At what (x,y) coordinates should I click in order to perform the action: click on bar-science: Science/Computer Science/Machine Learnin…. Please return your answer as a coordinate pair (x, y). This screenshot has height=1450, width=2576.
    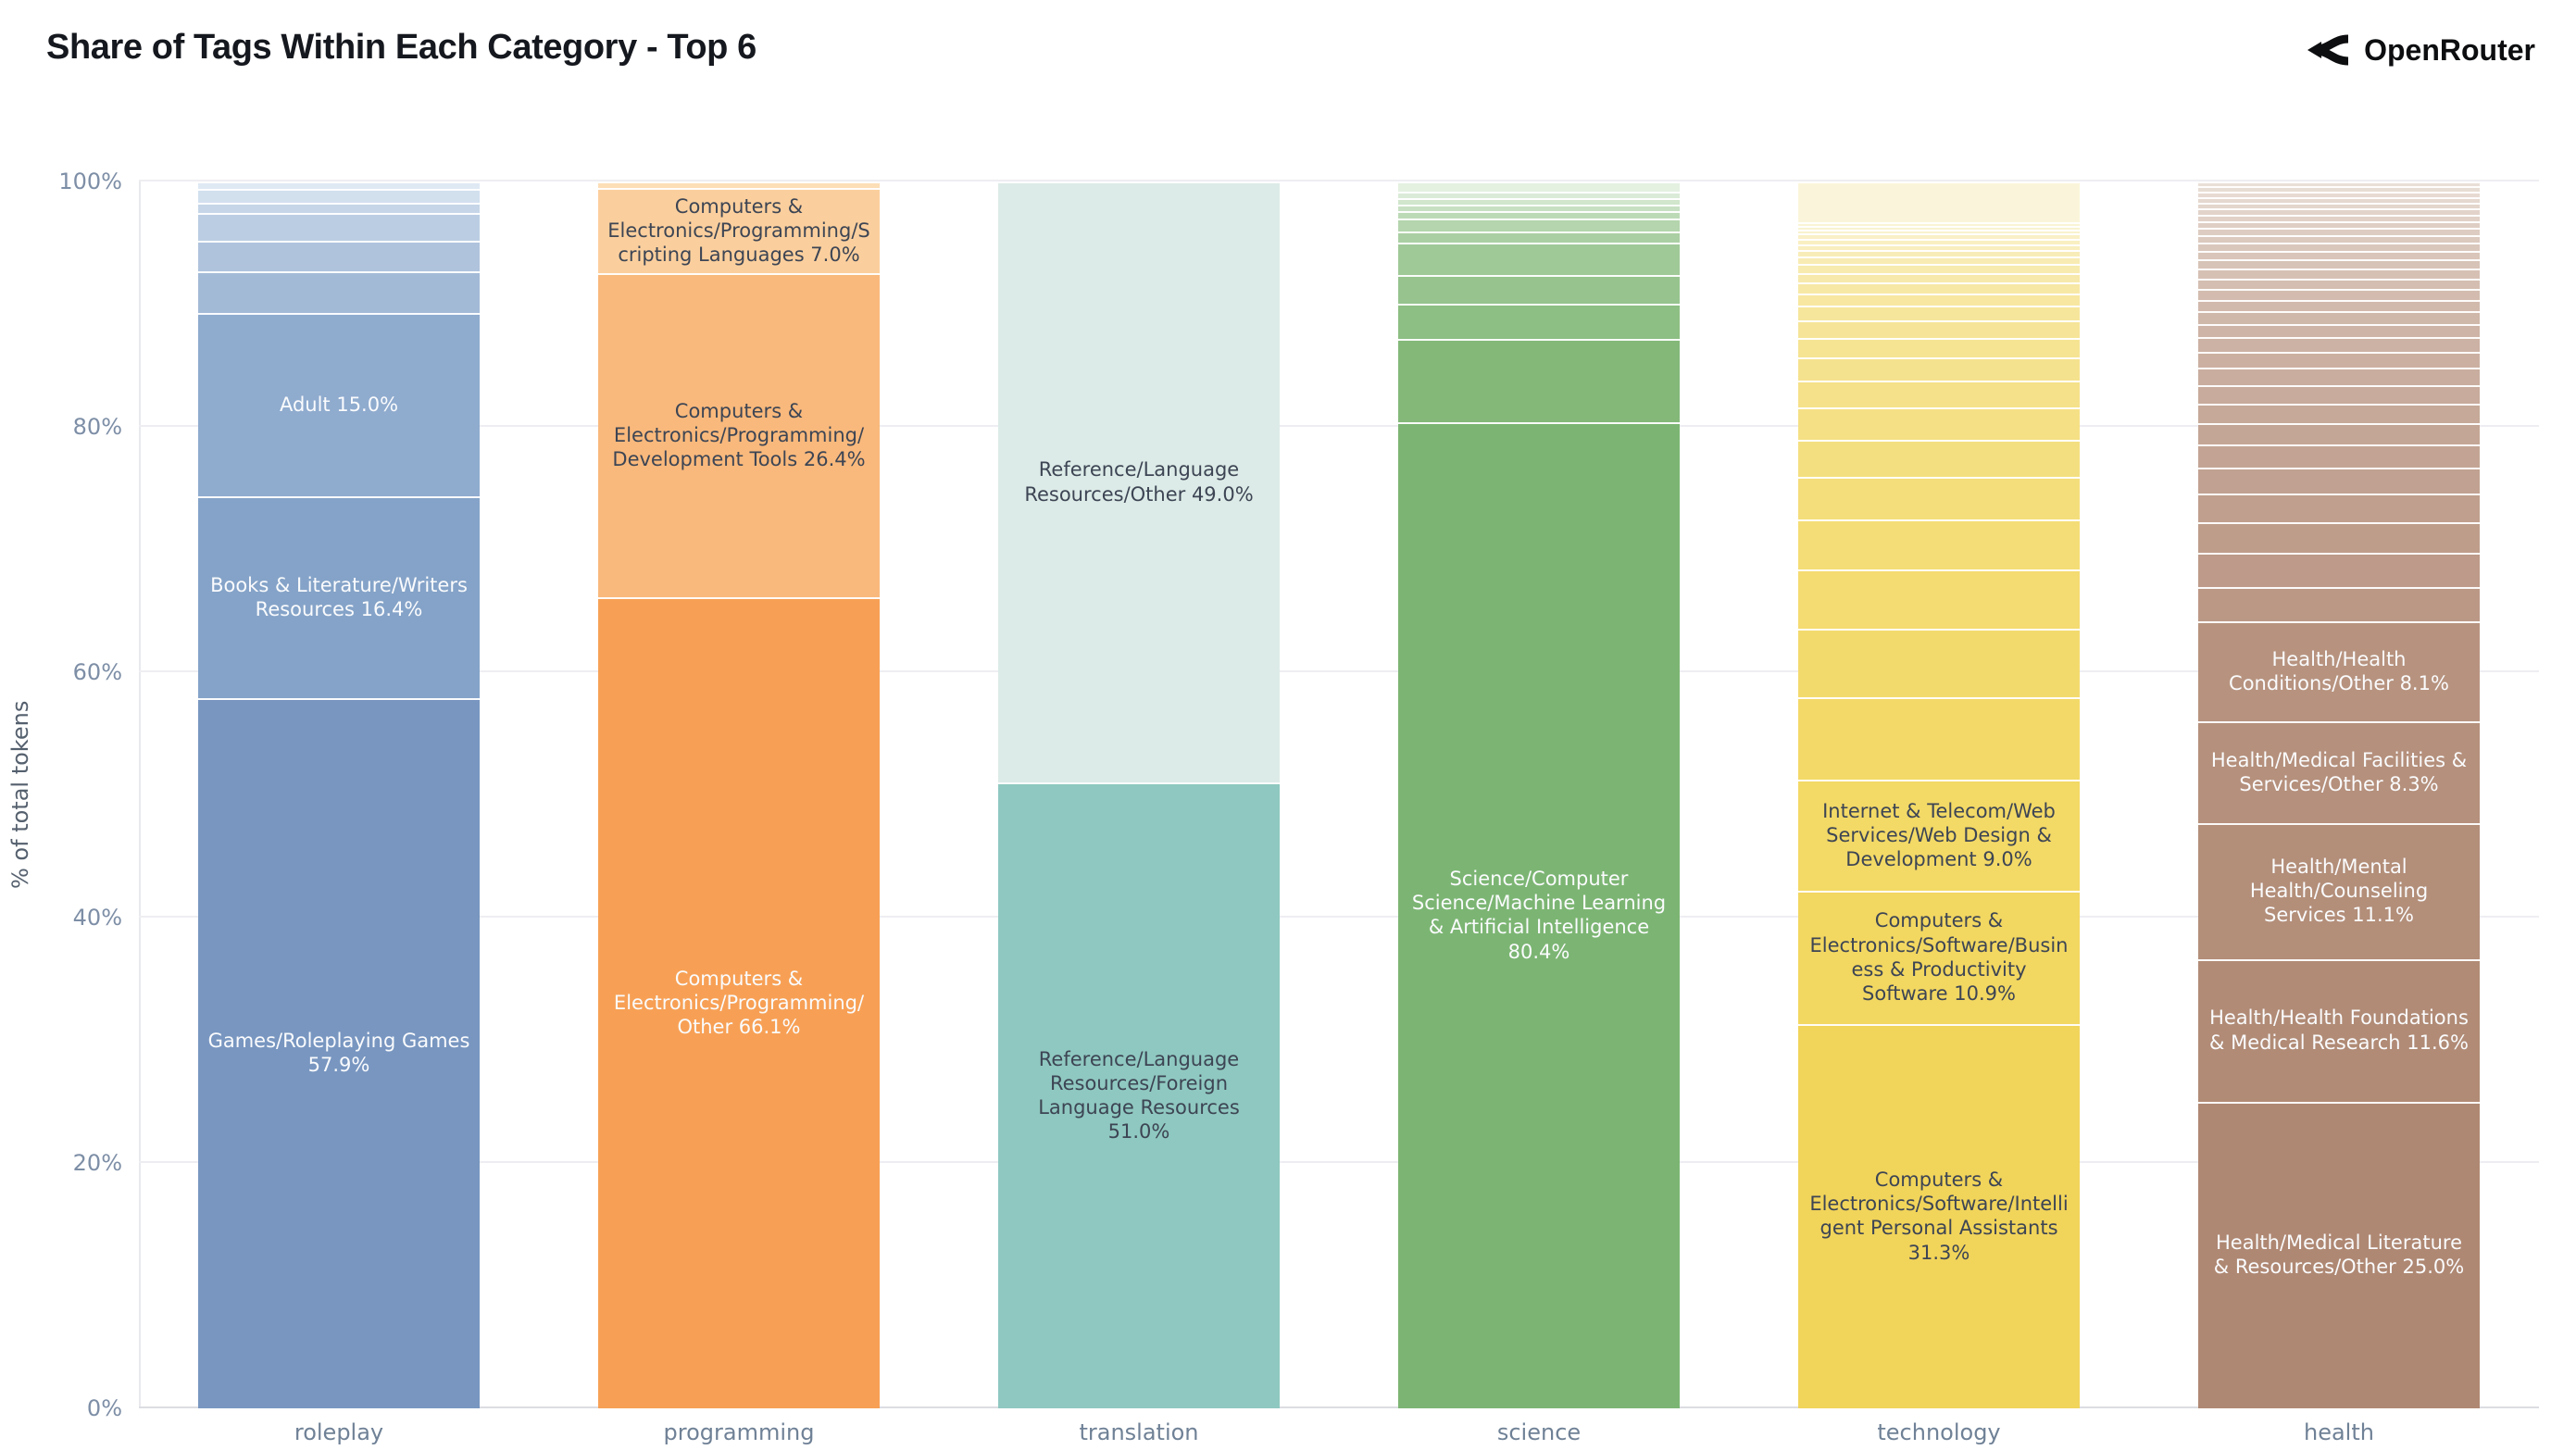
    Looking at the image, I should click on (1539, 795).